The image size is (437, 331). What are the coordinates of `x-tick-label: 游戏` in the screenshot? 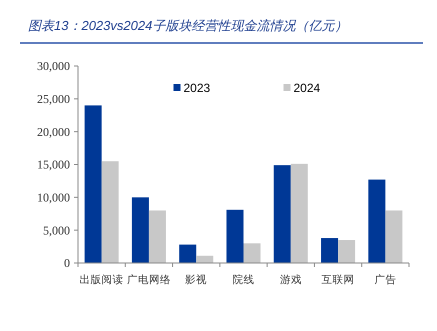 It's located at (291, 279).